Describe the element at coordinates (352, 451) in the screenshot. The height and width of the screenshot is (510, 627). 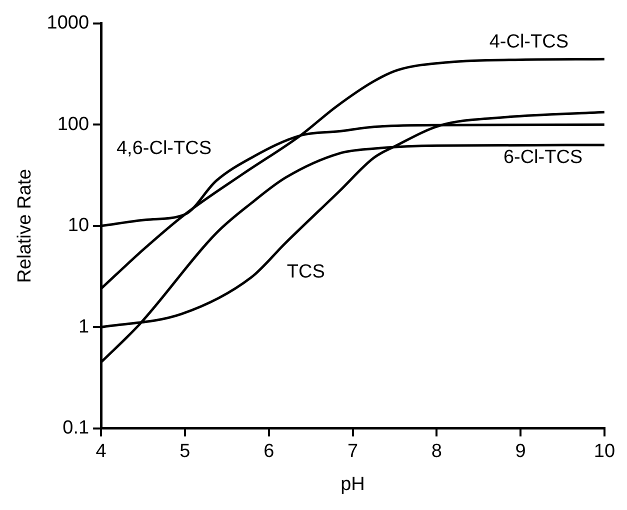
I see `x-tick-label: 7` at that location.